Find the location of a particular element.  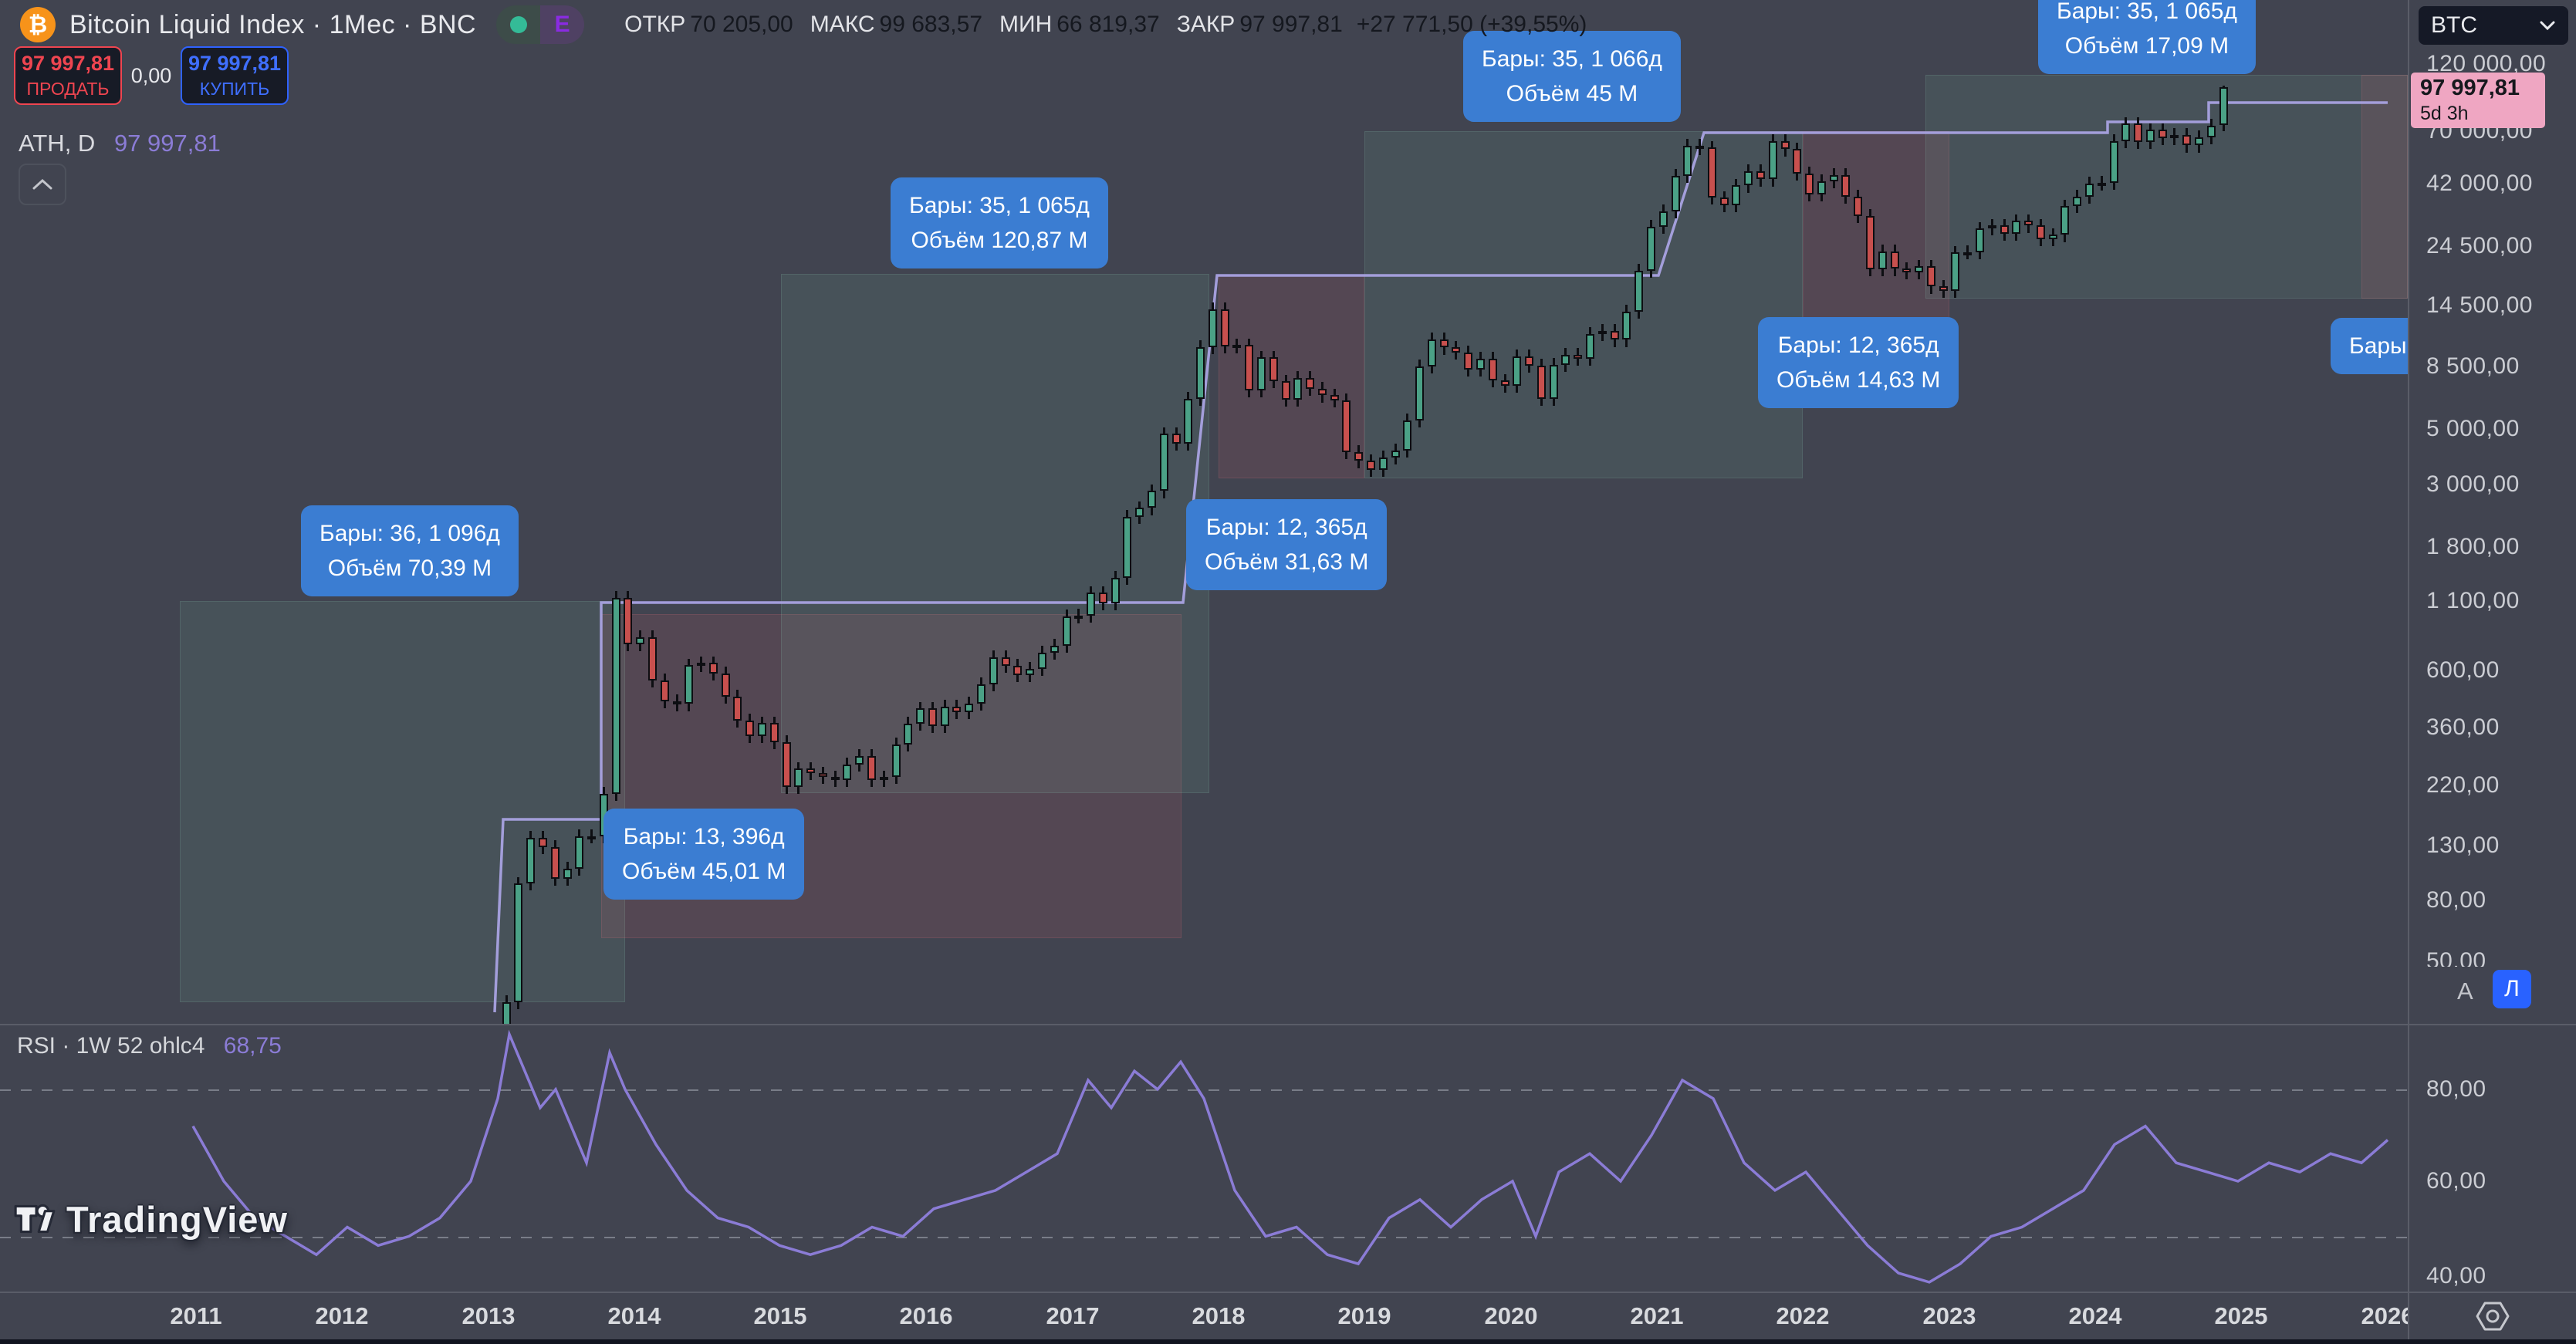

rsi-tick: 40,00 is located at coordinates (2456, 1275).